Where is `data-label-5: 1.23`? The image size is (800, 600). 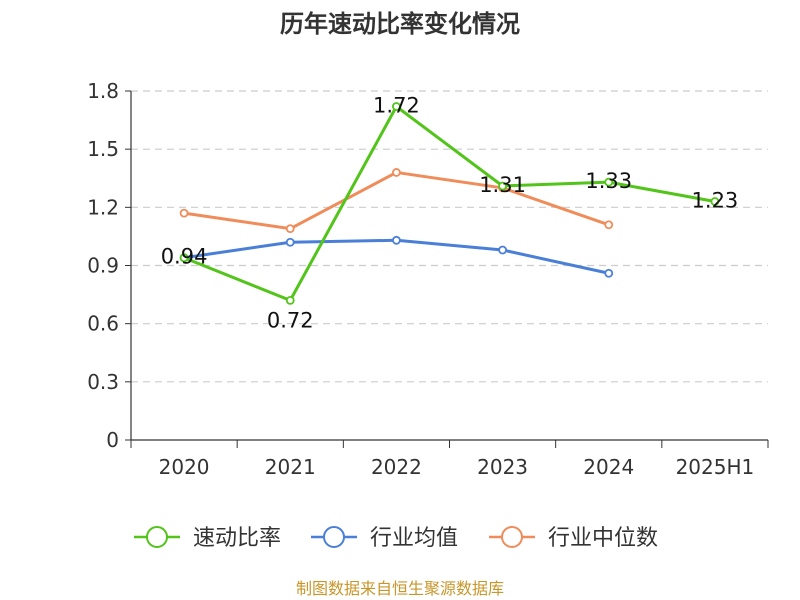
data-label-5: 1.23 is located at coordinates (715, 201).